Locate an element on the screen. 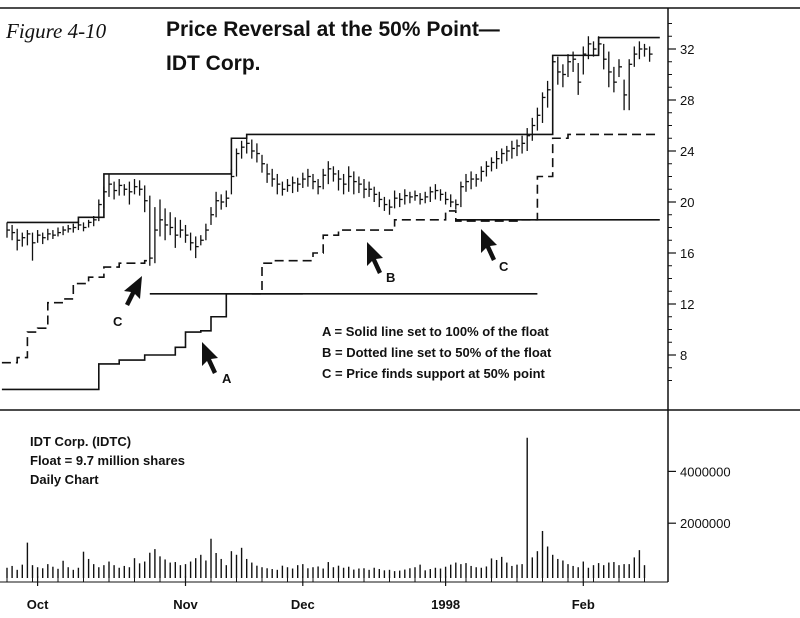 This screenshot has height=618, width=800. chart-title-line2: IDT Corp. is located at coordinates (213, 63).